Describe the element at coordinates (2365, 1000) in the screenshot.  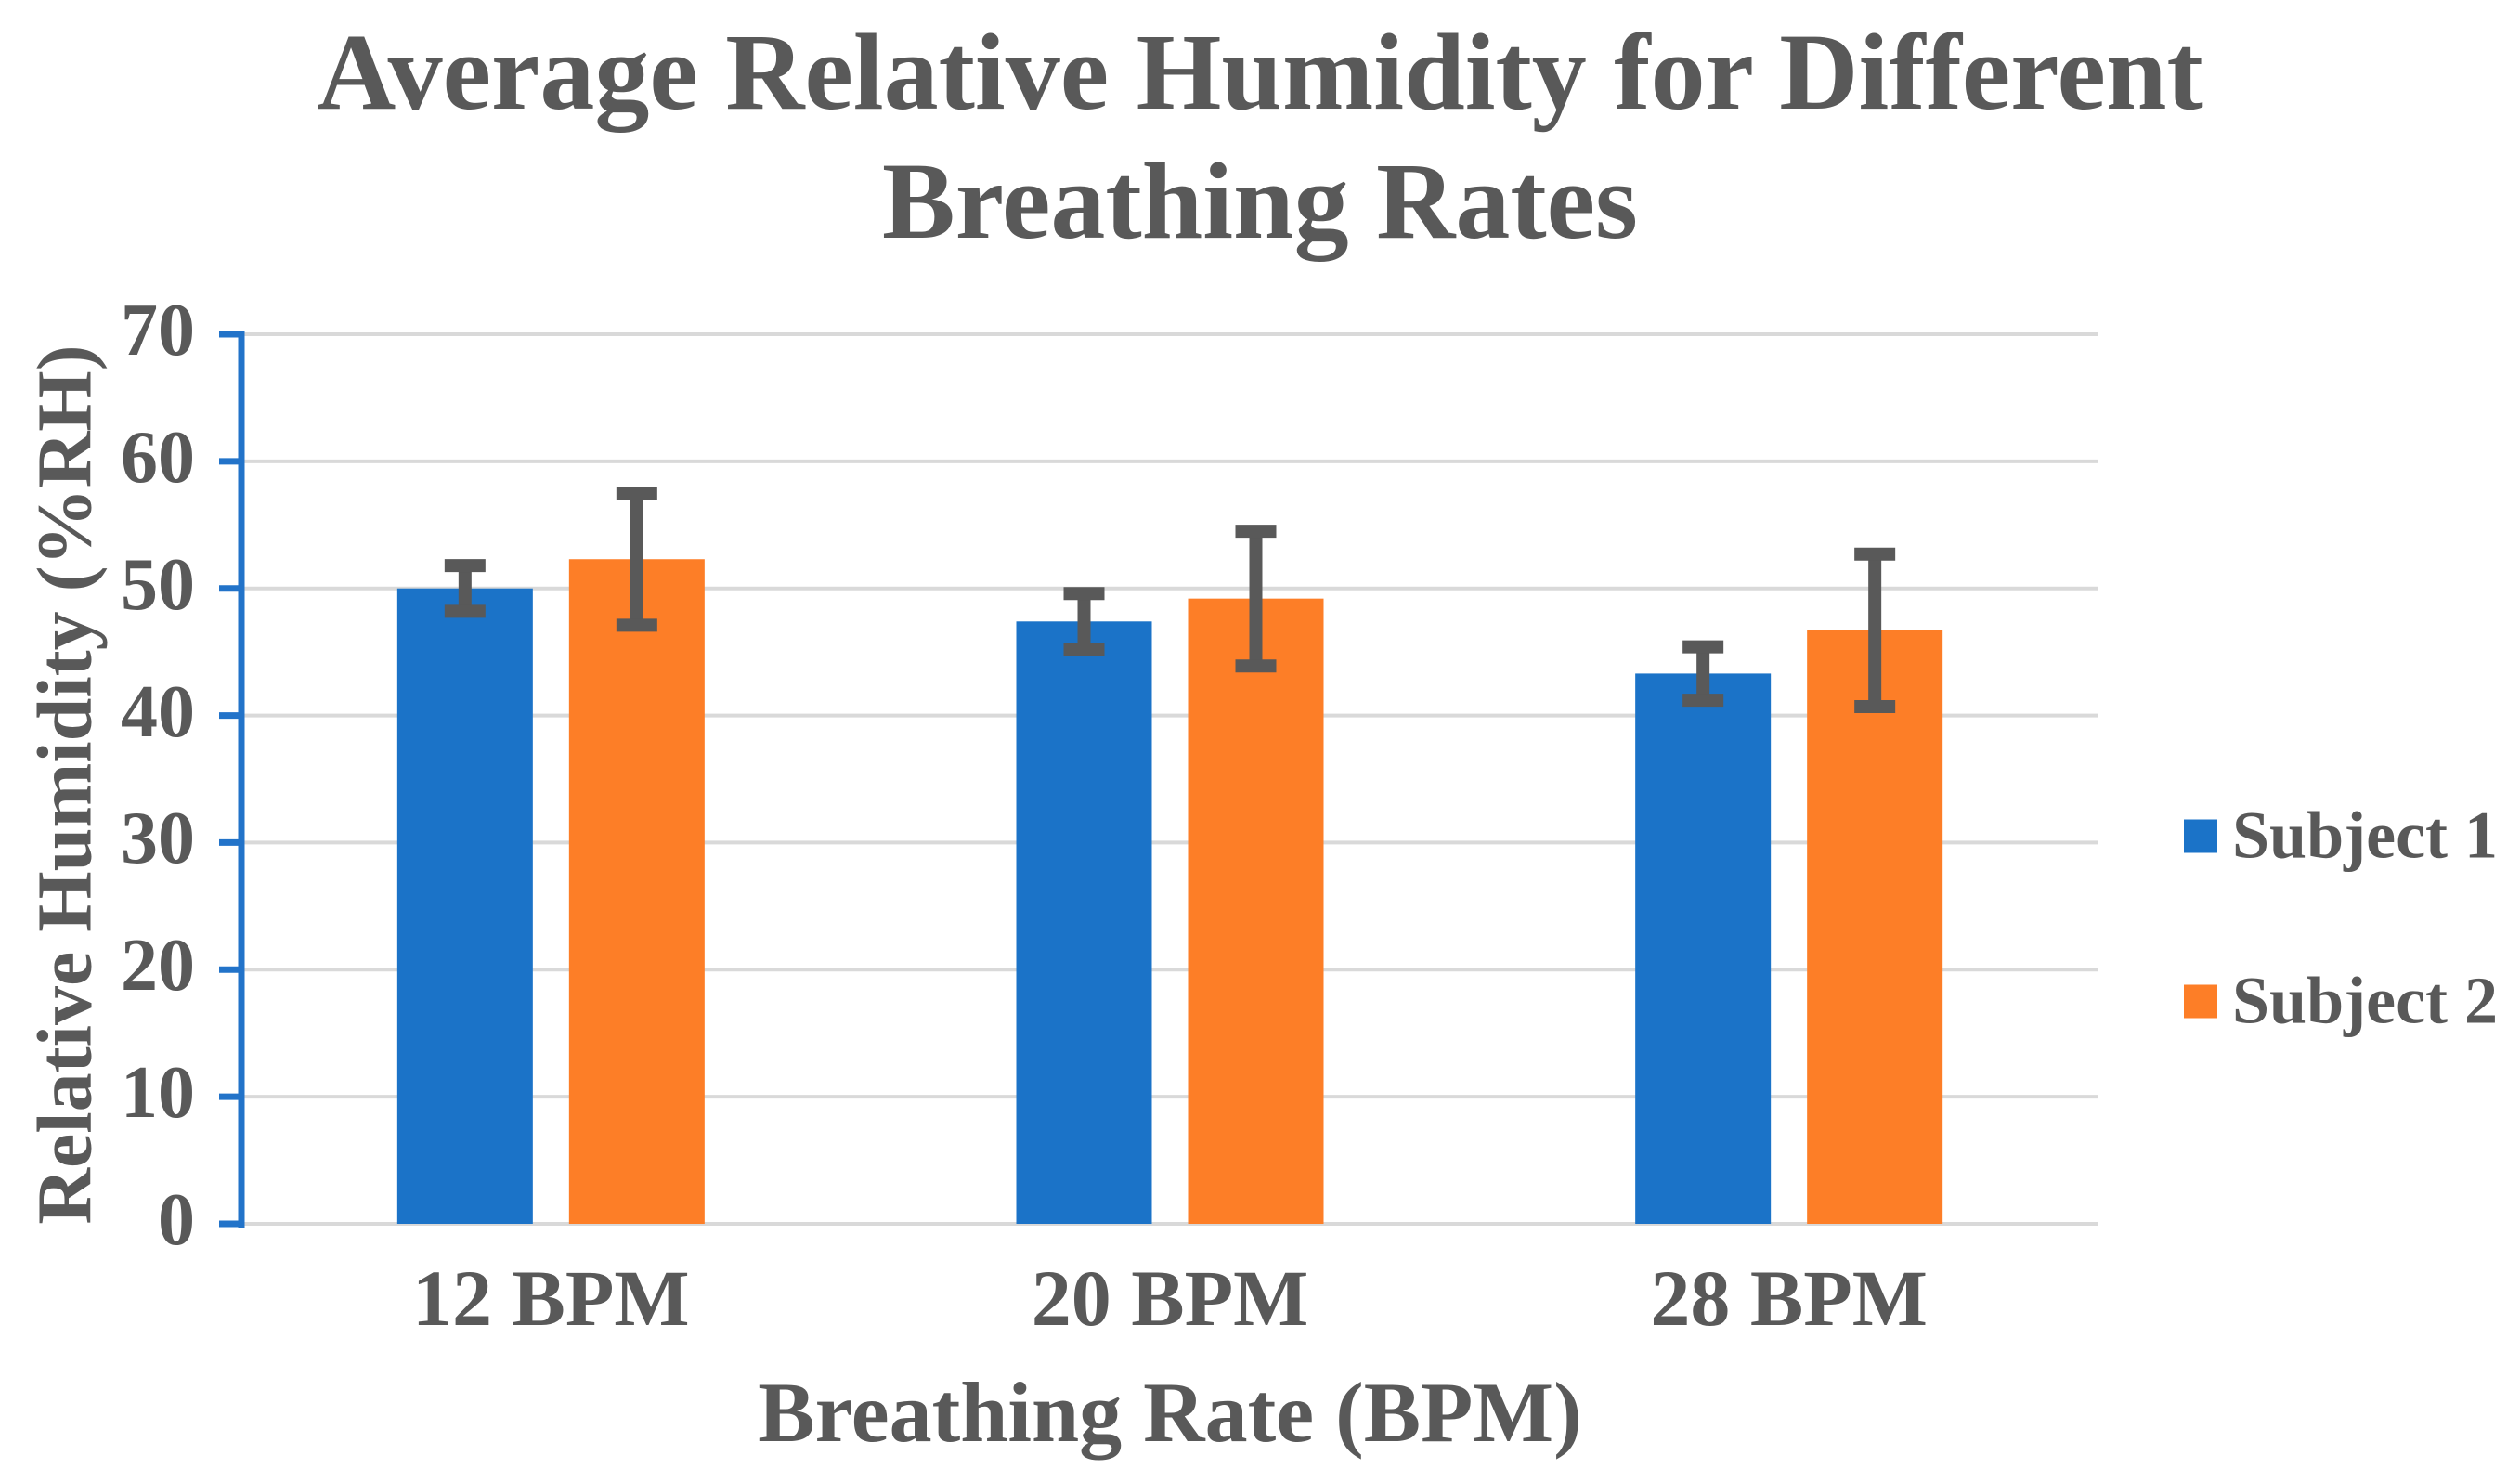
I see `legend-label: Subject 2` at that location.